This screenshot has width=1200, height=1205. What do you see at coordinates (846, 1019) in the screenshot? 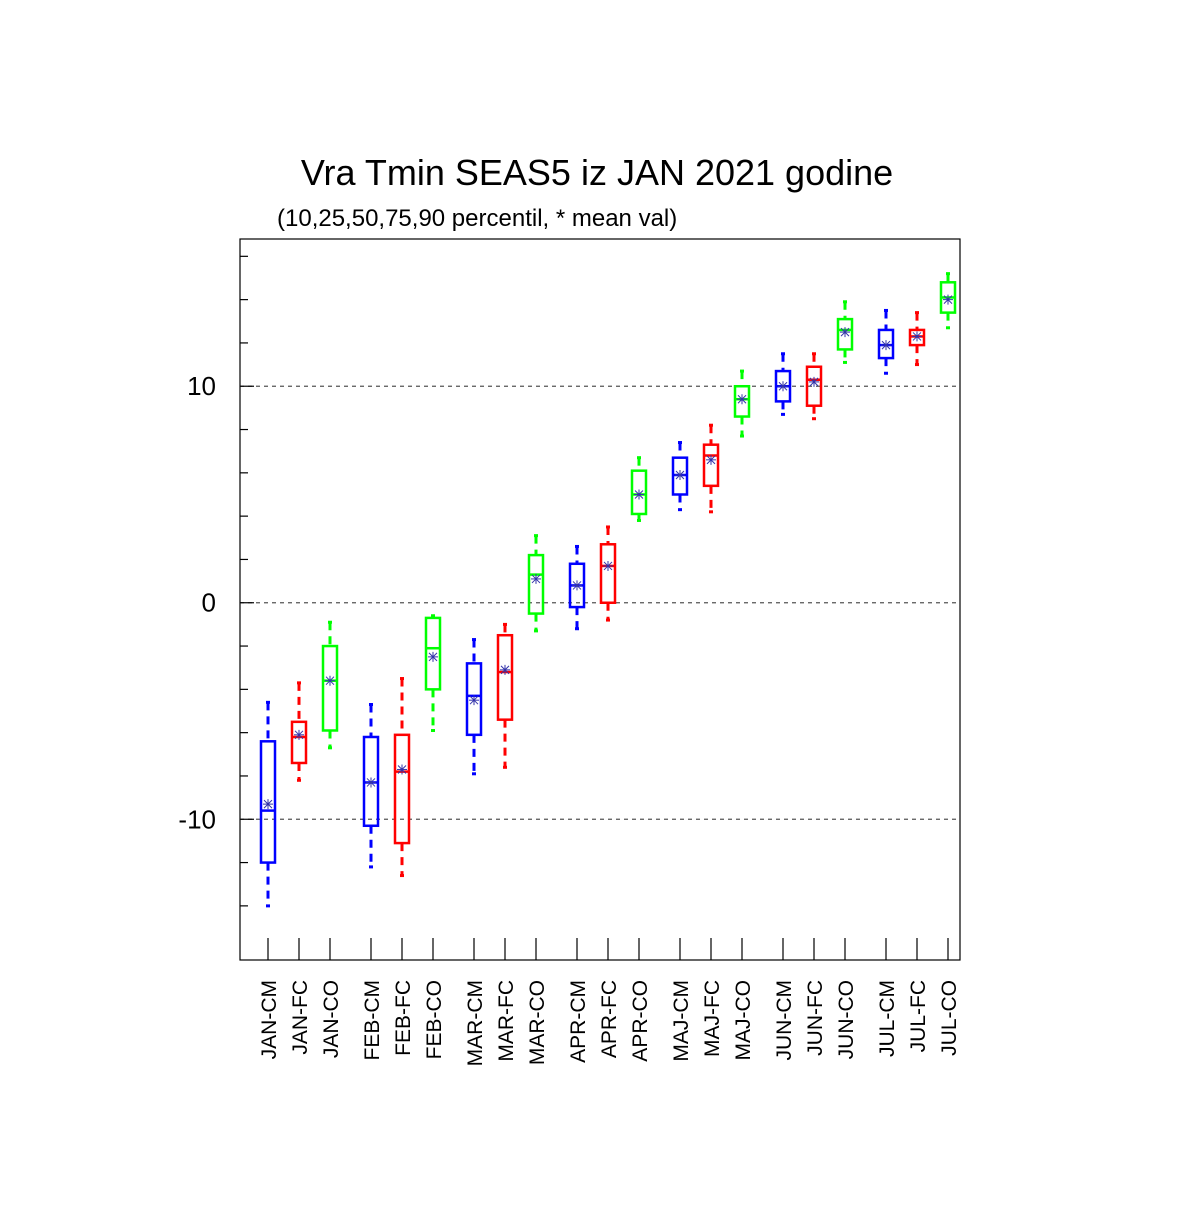
I see `x-tick-label: JUN-CO` at bounding box center [846, 1019].